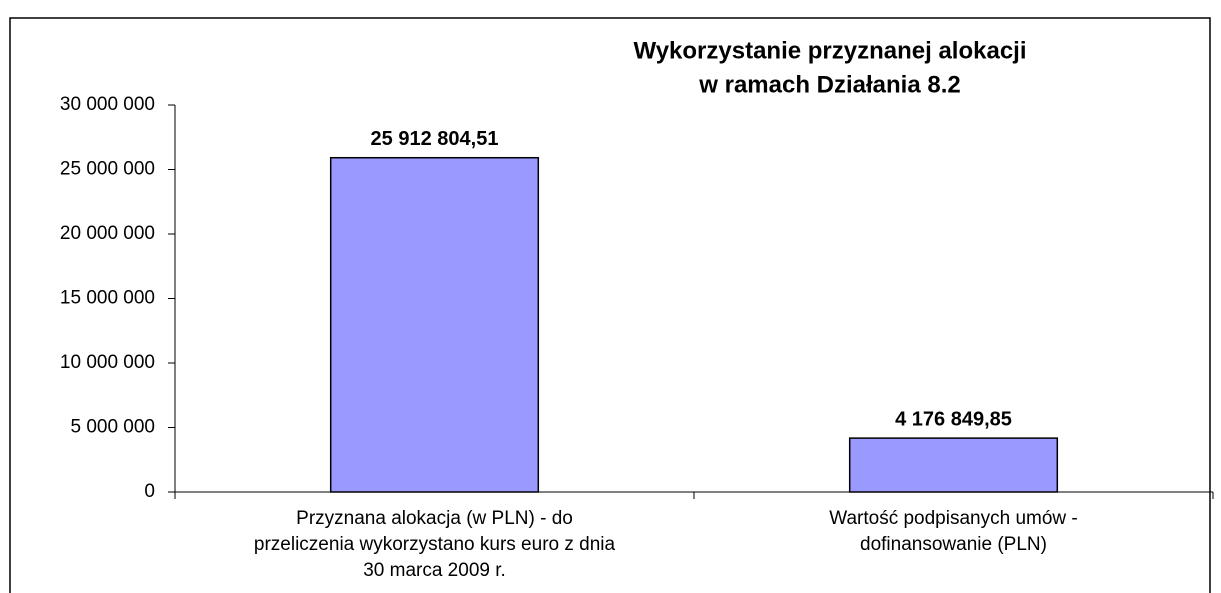 This screenshot has height=593, width=1221. Describe the element at coordinates (107, 362) in the screenshot. I see `y-tick-label: 10 000 000` at that location.